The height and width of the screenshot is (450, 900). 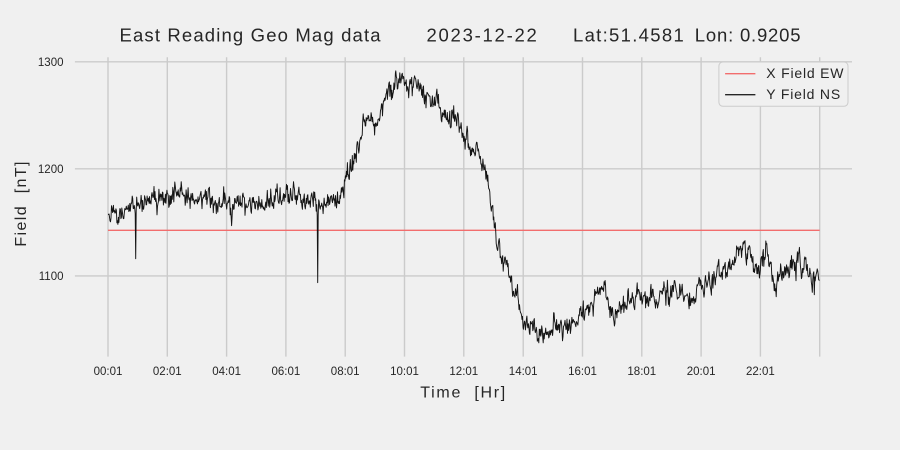 I want to click on svg-text: 00:01, so click(x=108, y=372).